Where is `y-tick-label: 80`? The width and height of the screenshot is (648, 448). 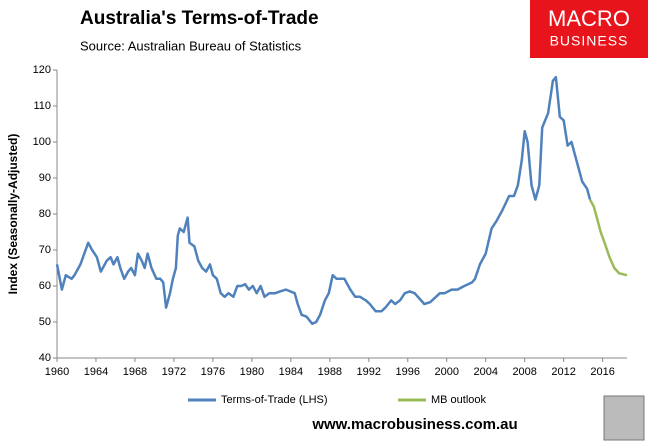 y-tick-label: 80 is located at coordinates (45, 214).